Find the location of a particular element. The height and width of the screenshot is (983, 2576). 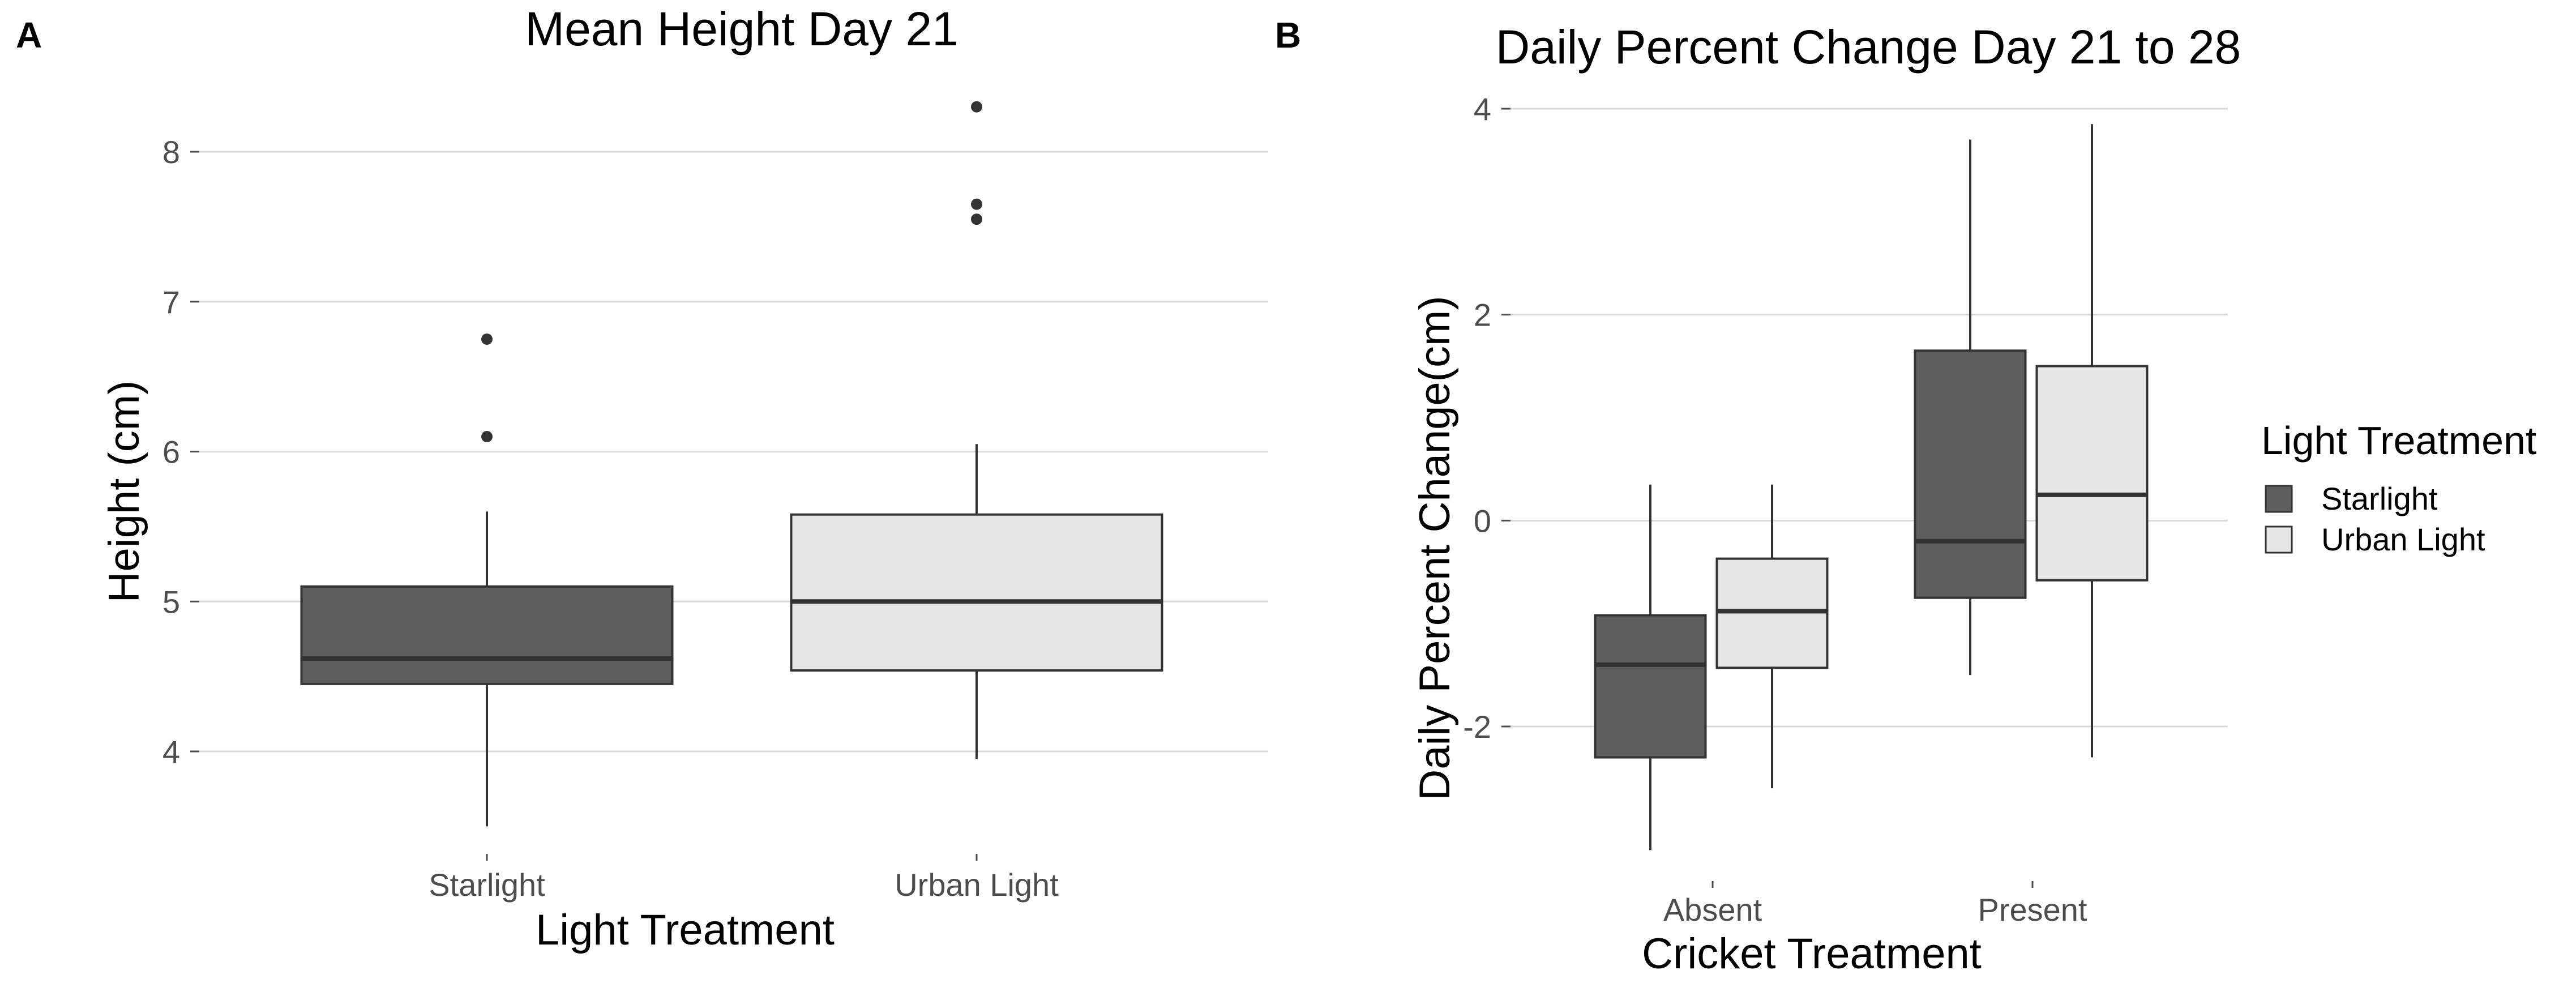

x-tick-label-absent: Absent is located at coordinates (1712, 910).